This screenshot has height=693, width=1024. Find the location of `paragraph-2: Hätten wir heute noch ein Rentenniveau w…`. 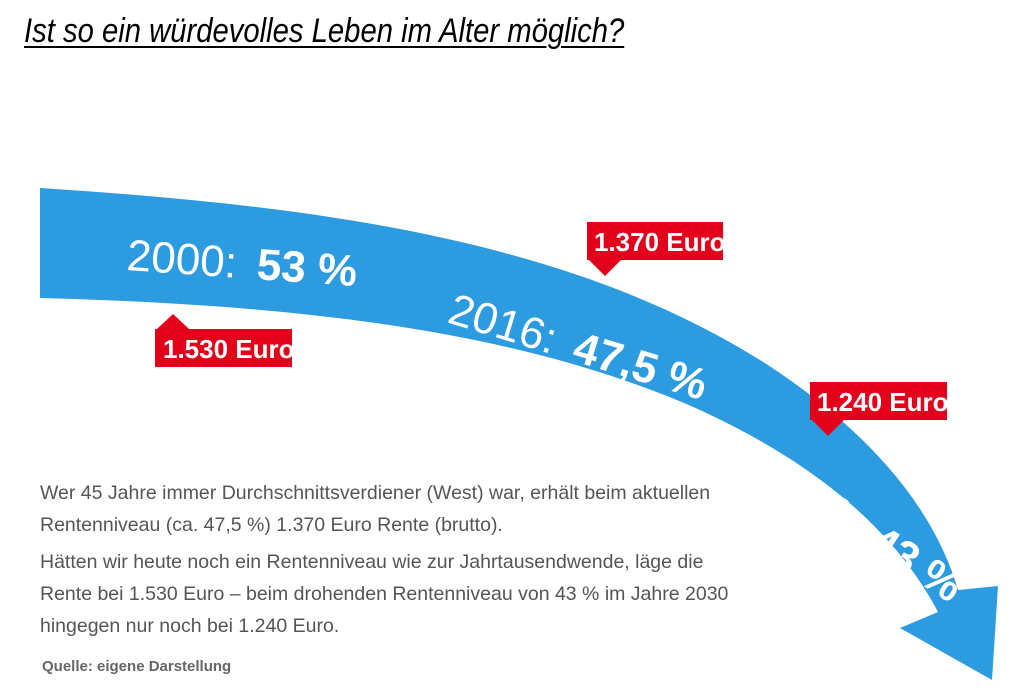

paragraph-2: Hätten wir heute noch ein Rentenniveau w… is located at coordinates (384, 594).